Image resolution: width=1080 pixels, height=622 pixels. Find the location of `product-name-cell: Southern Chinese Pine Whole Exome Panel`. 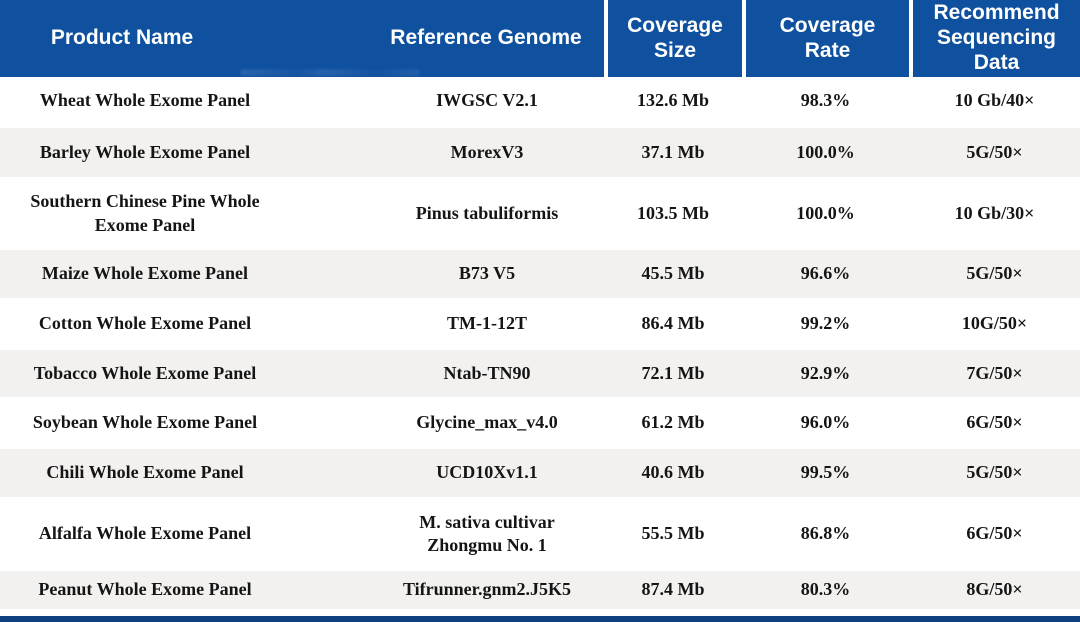

product-name-cell: Southern Chinese Pine Whole Exome Panel is located at coordinates (145, 213).